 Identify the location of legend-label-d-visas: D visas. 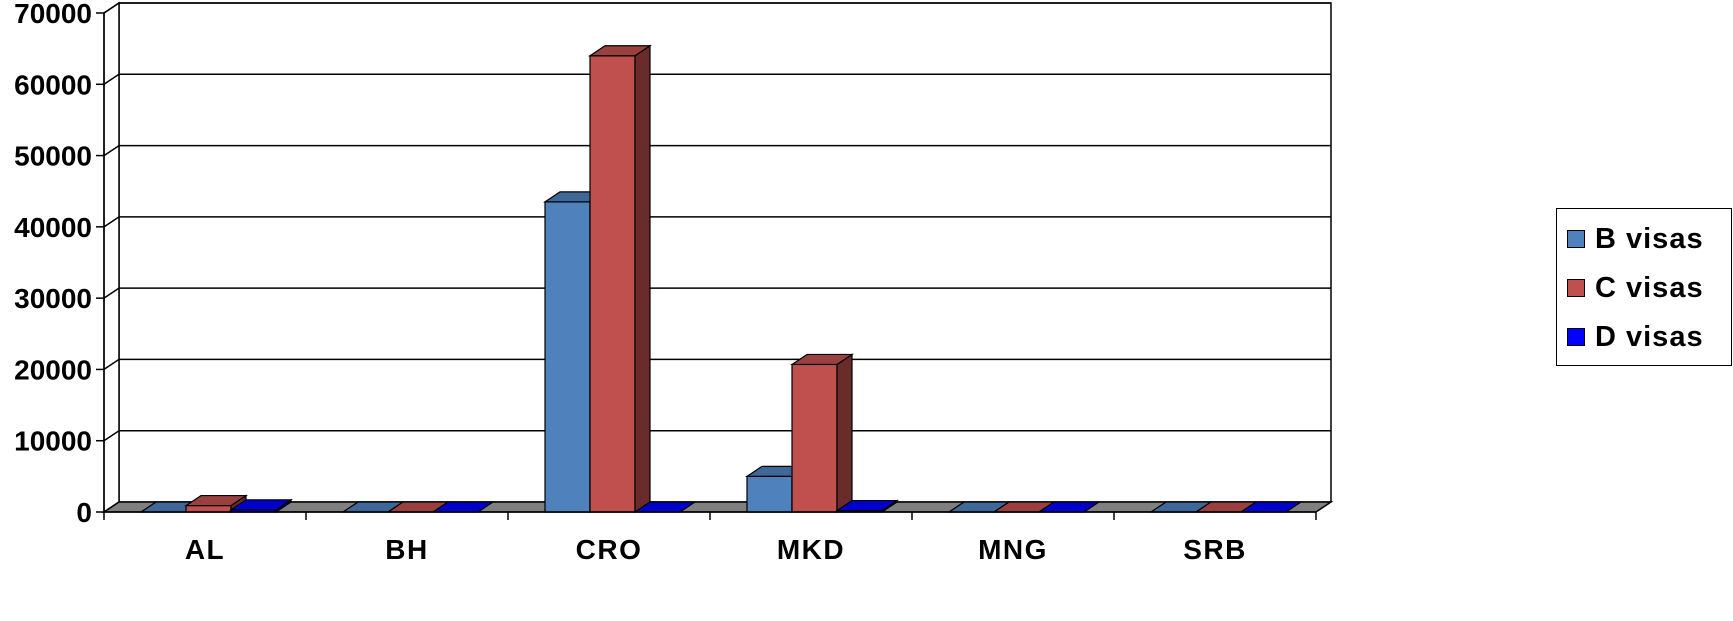
(1649, 336).